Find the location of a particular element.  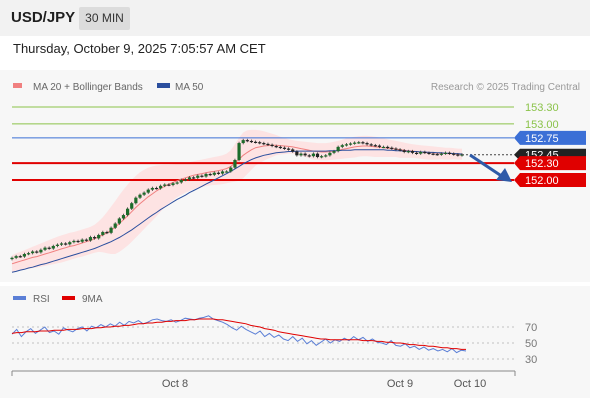

price-tag-152.75: 152.75 is located at coordinates (550, 137).